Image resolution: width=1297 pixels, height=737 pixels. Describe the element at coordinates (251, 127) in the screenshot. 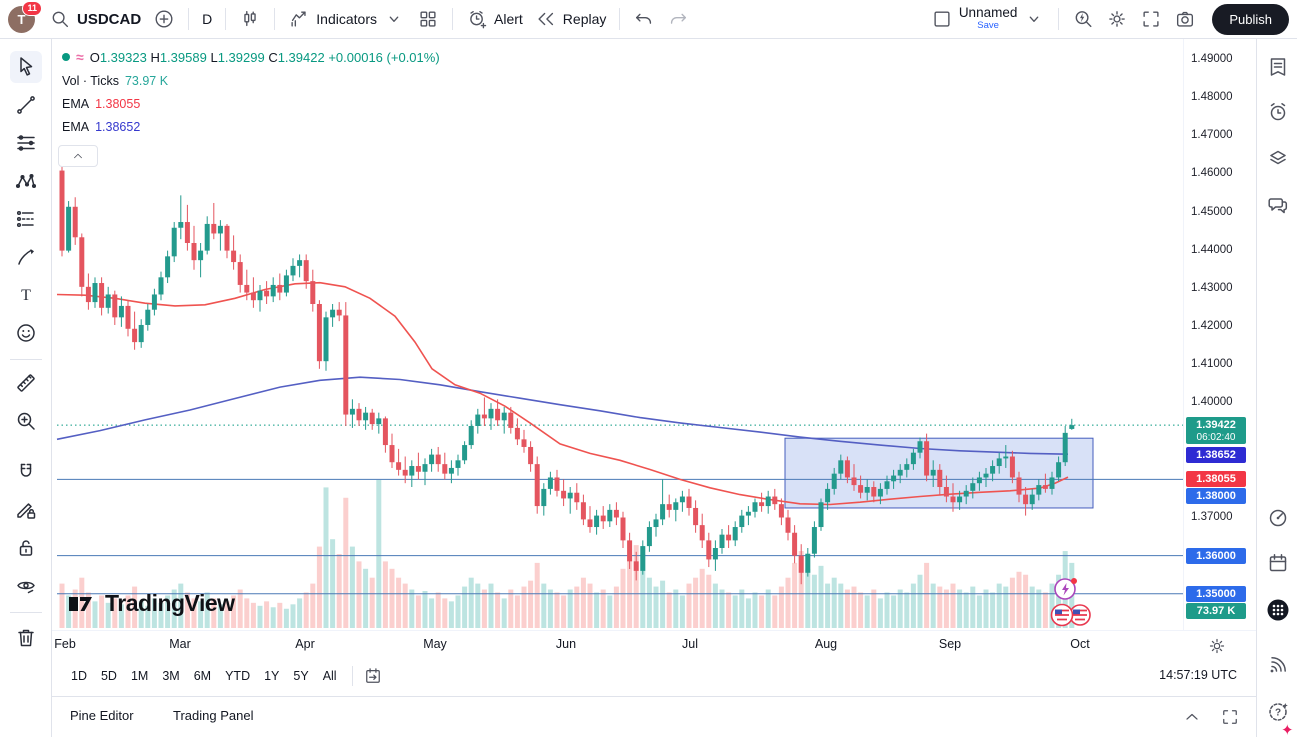

I see `ema-slow-row: EMA 1.38652` at that location.